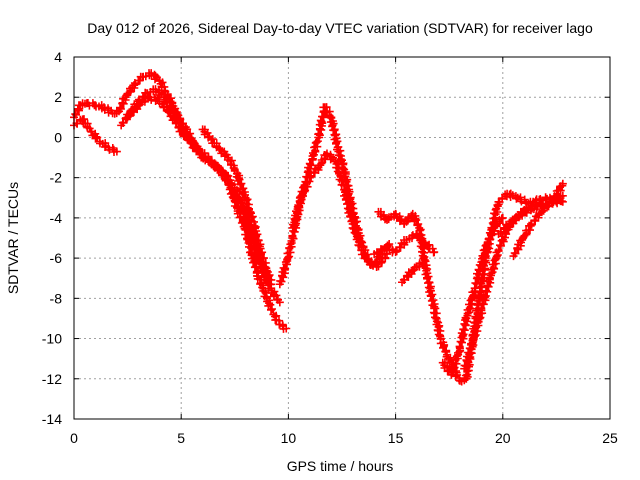 Image resolution: width=640 pixels, height=480 pixels. Describe the element at coordinates (56, 218) in the screenshot. I see `y-tick-label: -4` at that location.